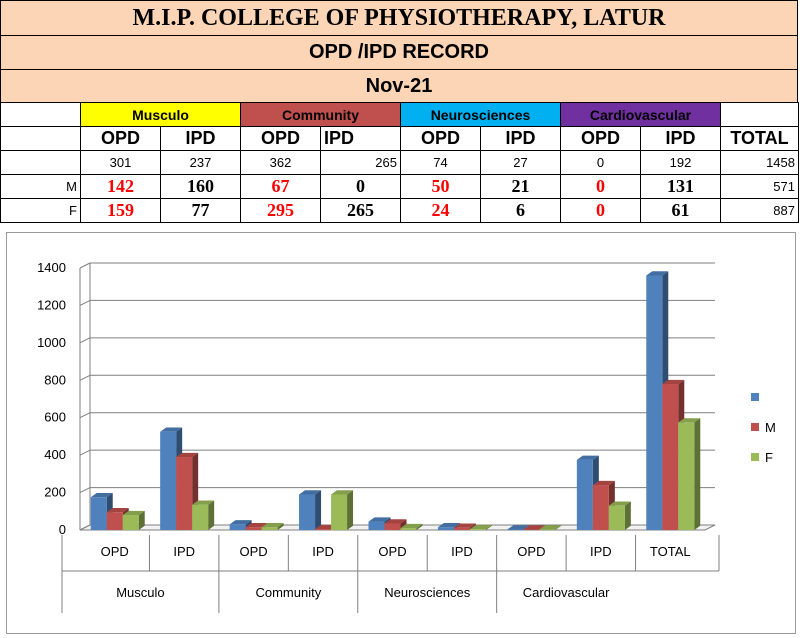  What do you see at coordinates (120, 162) in the screenshot?
I see `table-cell: 301` at bounding box center [120, 162].